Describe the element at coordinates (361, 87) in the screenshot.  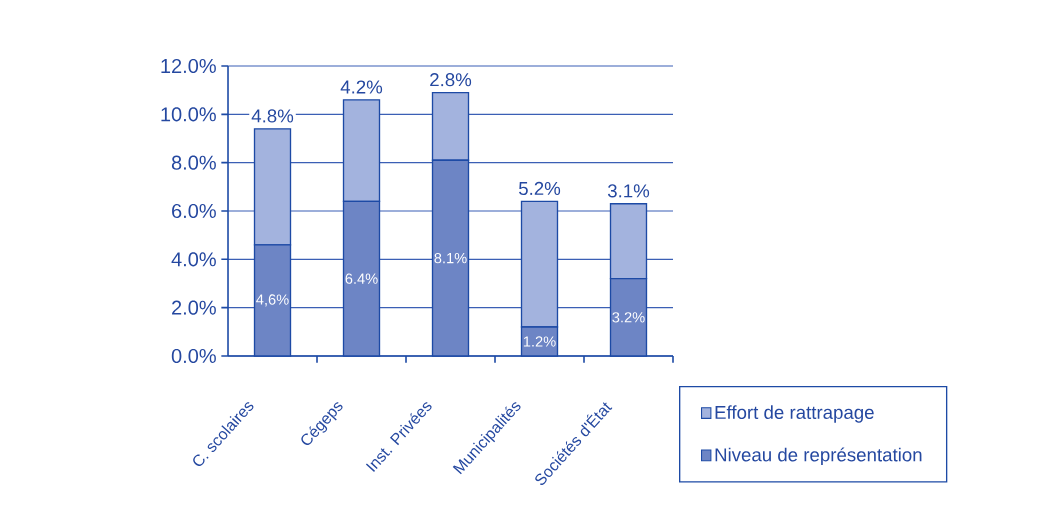
I see `data-label: 4.2%` at that location.